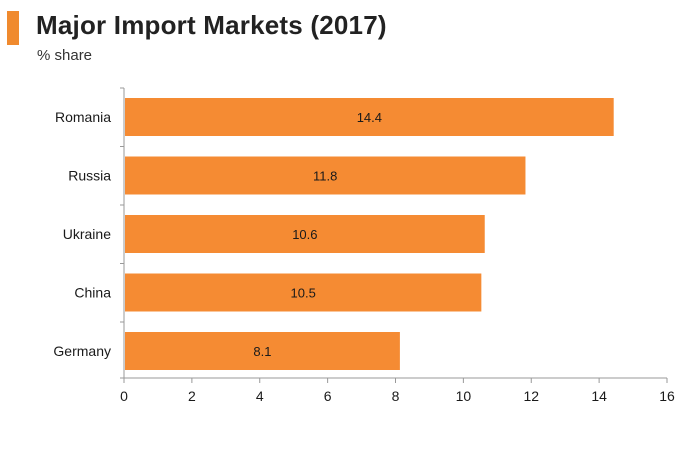 The image size is (700, 449). Describe the element at coordinates (83, 117) in the screenshot. I see `category-label: Romania` at that location.